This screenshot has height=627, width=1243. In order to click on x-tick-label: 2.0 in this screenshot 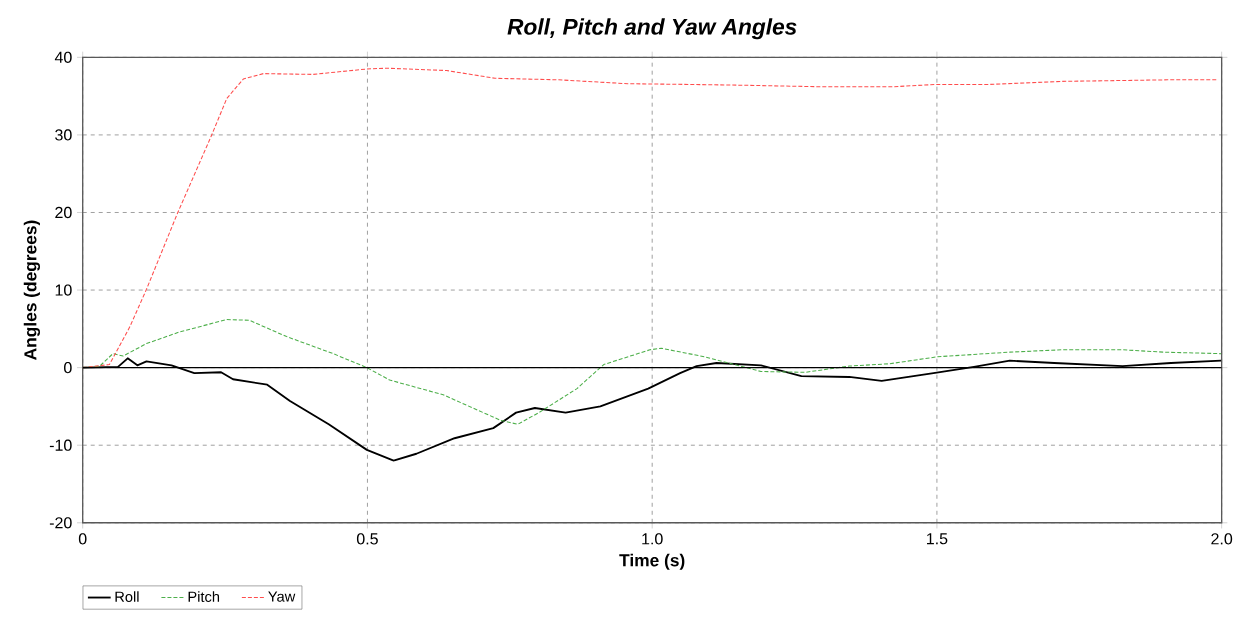, I will do `click(1222, 539)`.